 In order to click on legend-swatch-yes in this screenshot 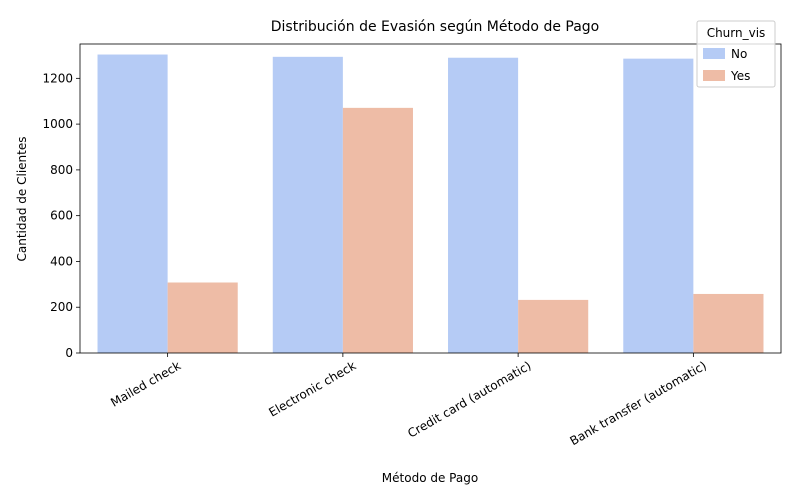, I will do `click(714, 75)`.